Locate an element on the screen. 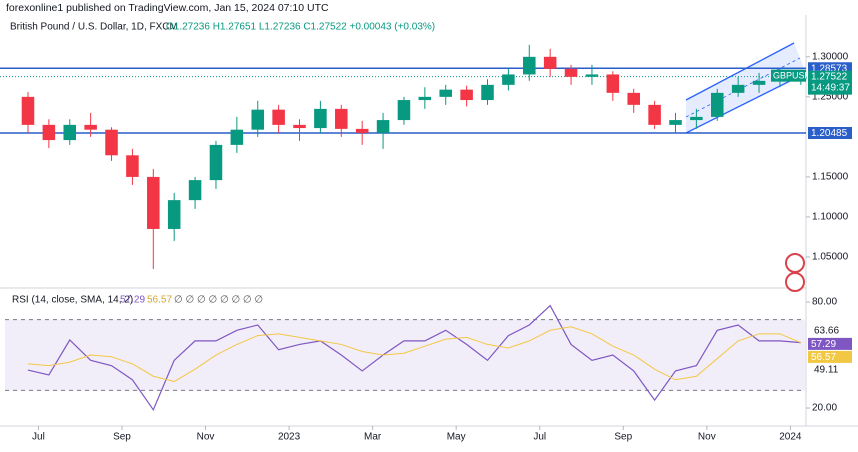  x-tick-label: 2024 is located at coordinates (790, 437).